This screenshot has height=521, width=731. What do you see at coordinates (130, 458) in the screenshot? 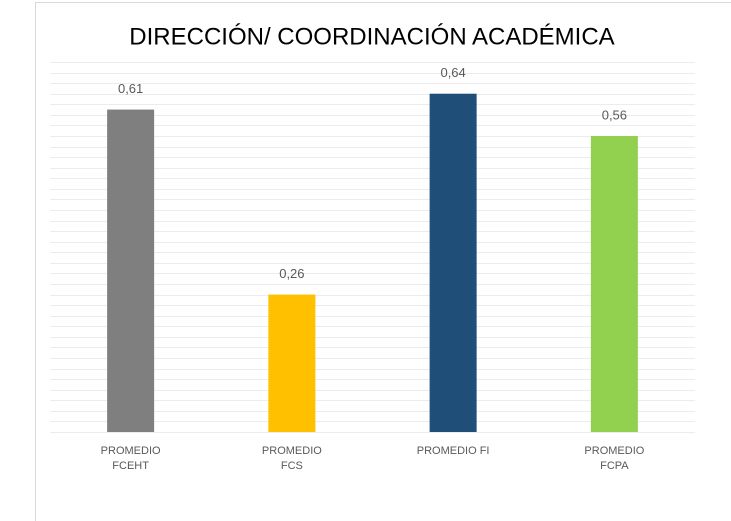
I see `x-tick-label: PROMEDIO FCEHT` at bounding box center [130, 458].